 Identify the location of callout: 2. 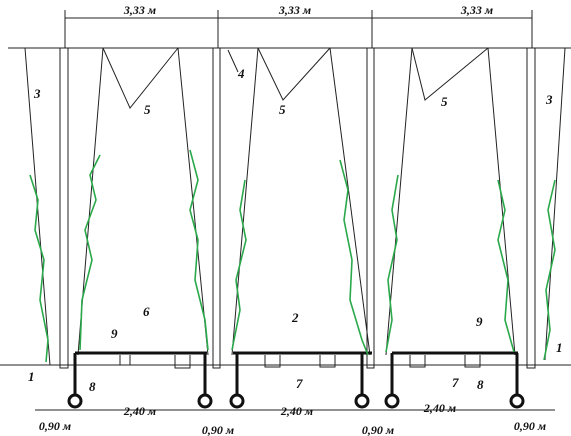
(295, 317).